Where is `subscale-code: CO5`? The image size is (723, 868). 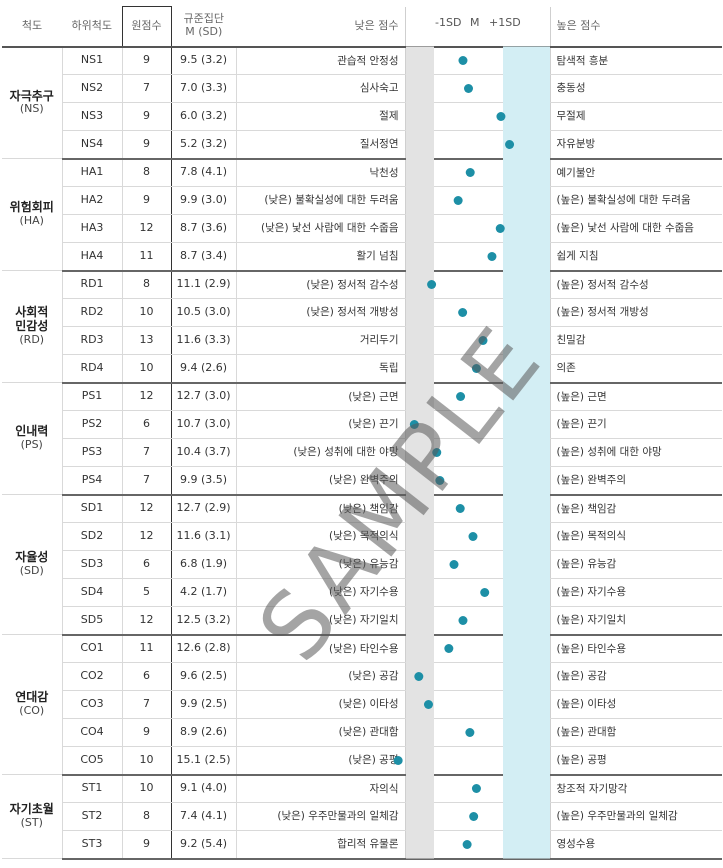
subscale-code: CO5 is located at coordinates (92, 761).